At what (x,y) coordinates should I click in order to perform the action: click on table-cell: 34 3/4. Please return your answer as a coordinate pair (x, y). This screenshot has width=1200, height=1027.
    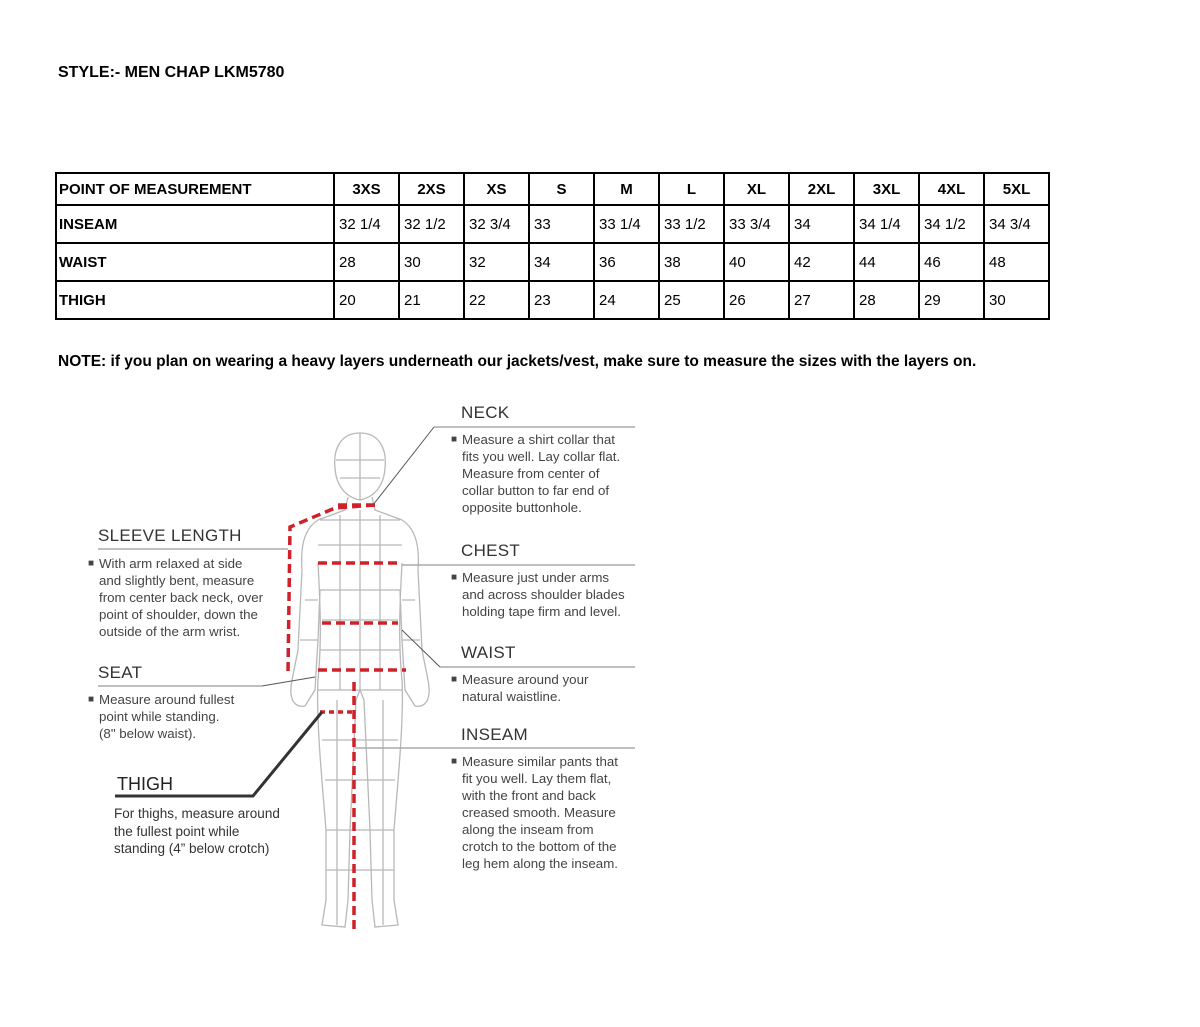
    Looking at the image, I should click on (1016, 224).